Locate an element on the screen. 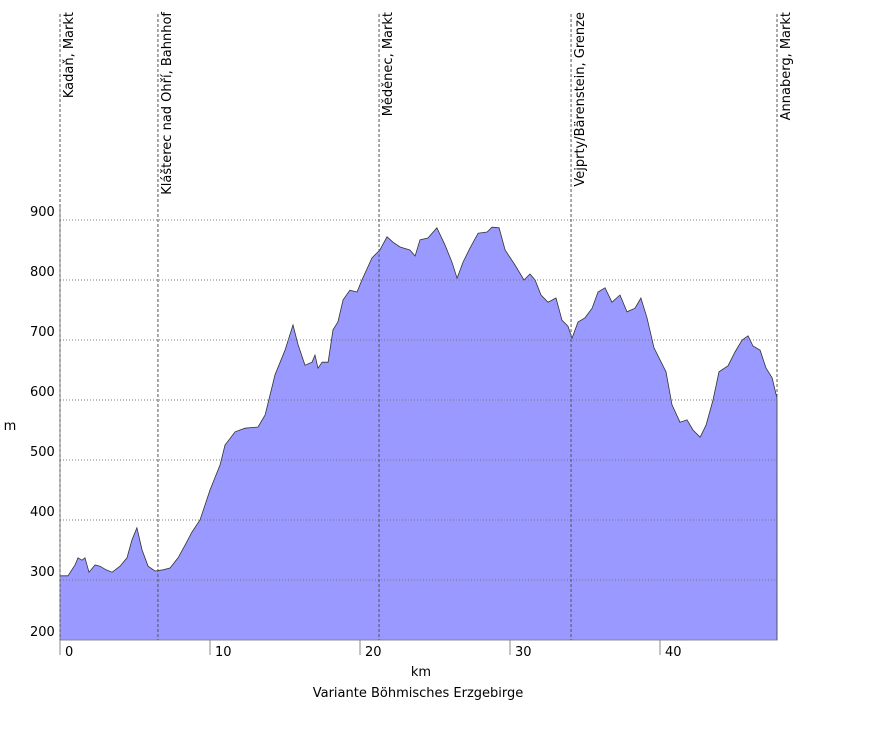 The height and width of the screenshot is (740, 877). x-tick-label: 0 is located at coordinates (69, 652).